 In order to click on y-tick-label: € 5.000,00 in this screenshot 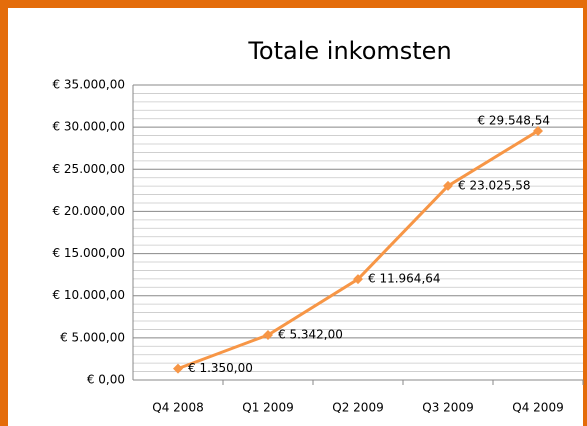, I will do `click(92, 337)`.